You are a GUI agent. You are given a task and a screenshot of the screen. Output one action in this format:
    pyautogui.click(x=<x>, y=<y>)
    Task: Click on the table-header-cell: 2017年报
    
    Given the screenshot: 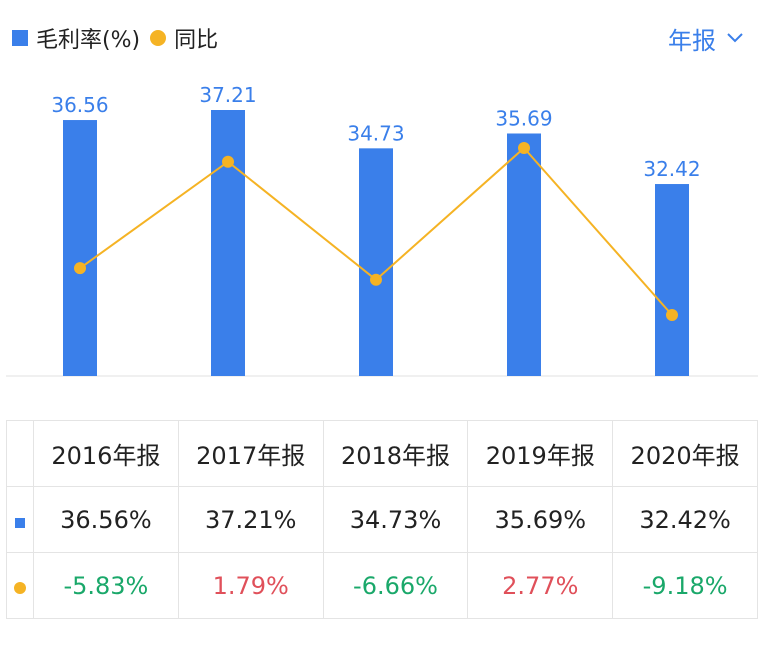 What is the action you would take?
    pyautogui.click(x=250, y=453)
    